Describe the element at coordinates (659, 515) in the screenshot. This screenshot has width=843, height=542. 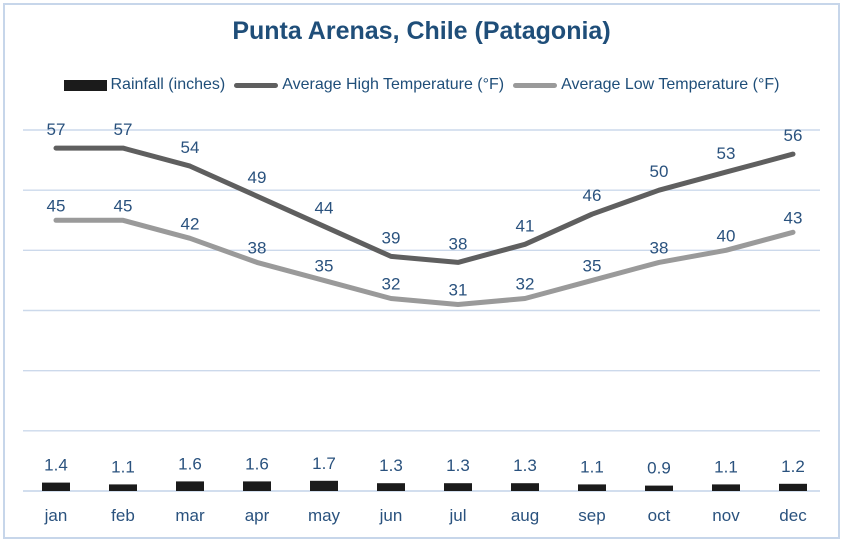
I see `month-axis-label: oct` at that location.